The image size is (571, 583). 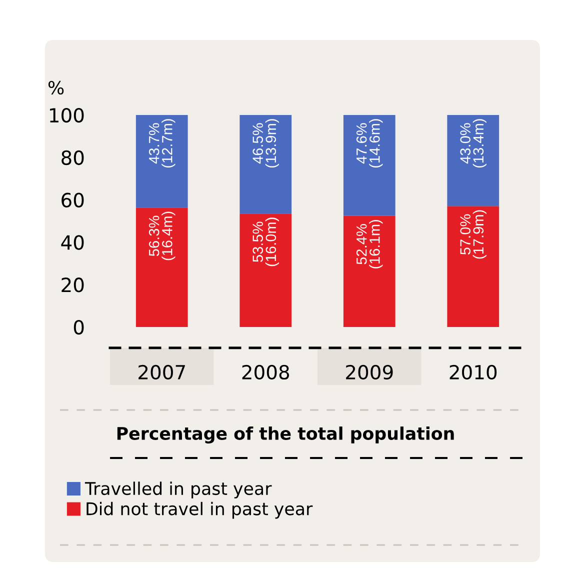 I want to click on legend-label: Travelled in past year, so click(x=178, y=490).